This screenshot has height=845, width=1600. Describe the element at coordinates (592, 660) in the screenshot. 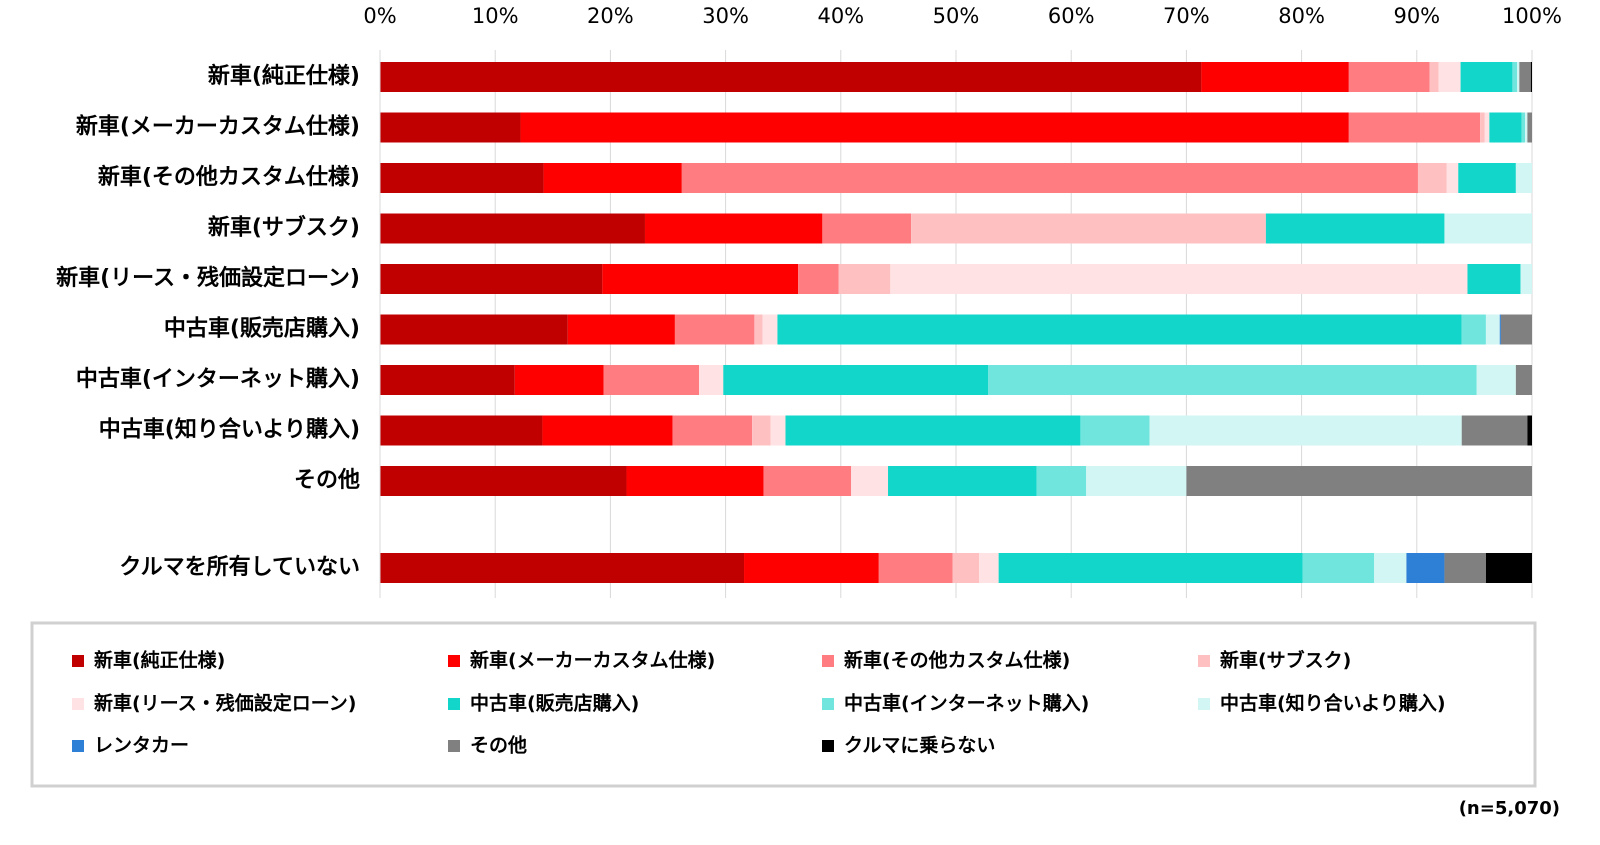

I see `legend-label: 新車(メーカーカスタム仕様)` at that location.